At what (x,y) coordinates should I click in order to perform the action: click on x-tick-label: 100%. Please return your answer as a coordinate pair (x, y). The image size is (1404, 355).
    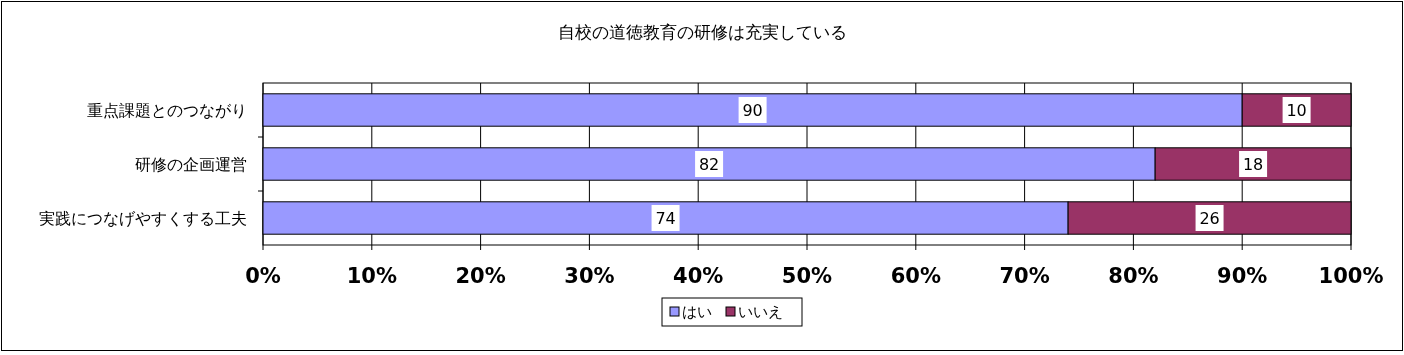
    Looking at the image, I should click on (1351, 276).